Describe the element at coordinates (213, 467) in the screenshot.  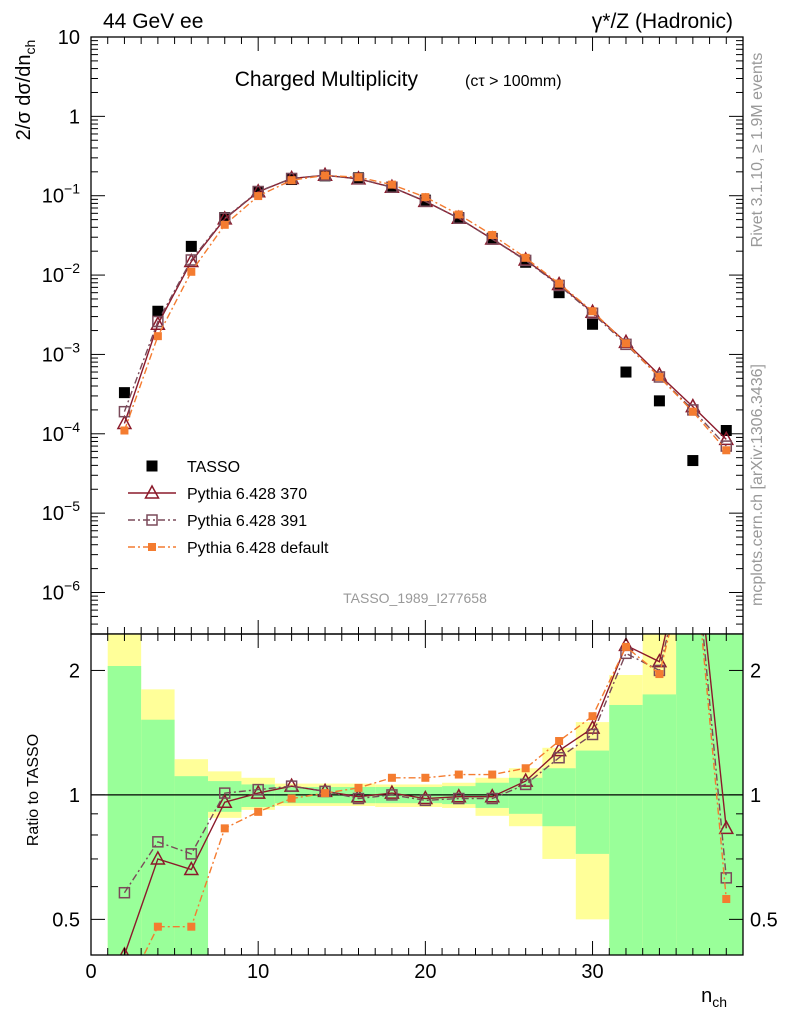
I see `legend-label-0: TASSO` at that location.